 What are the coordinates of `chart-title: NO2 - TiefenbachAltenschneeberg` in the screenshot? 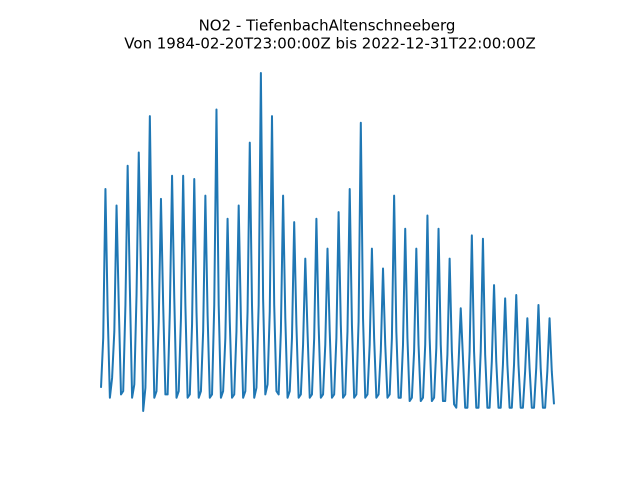 It's located at (327, 26).